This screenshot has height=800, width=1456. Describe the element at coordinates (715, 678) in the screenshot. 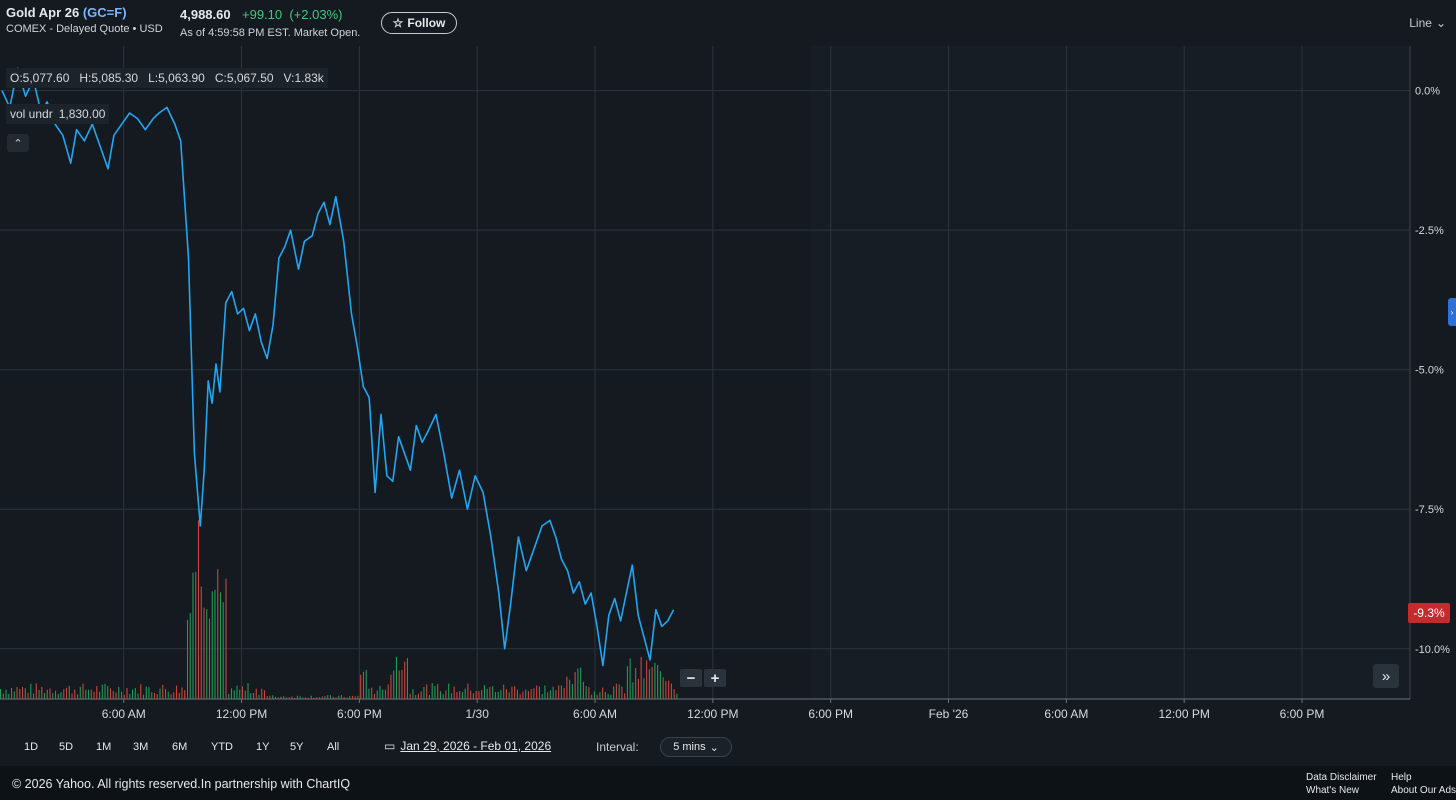

I see `zoom-in-button: +` at that location.